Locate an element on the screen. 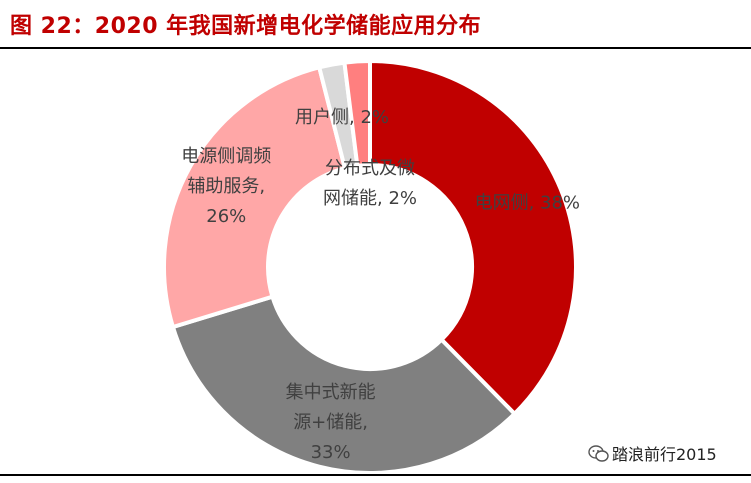 Image resolution: width=751 pixels, height=483 pixels. label-generation-side-line-2: 辅助服务, is located at coordinates (226, 186).